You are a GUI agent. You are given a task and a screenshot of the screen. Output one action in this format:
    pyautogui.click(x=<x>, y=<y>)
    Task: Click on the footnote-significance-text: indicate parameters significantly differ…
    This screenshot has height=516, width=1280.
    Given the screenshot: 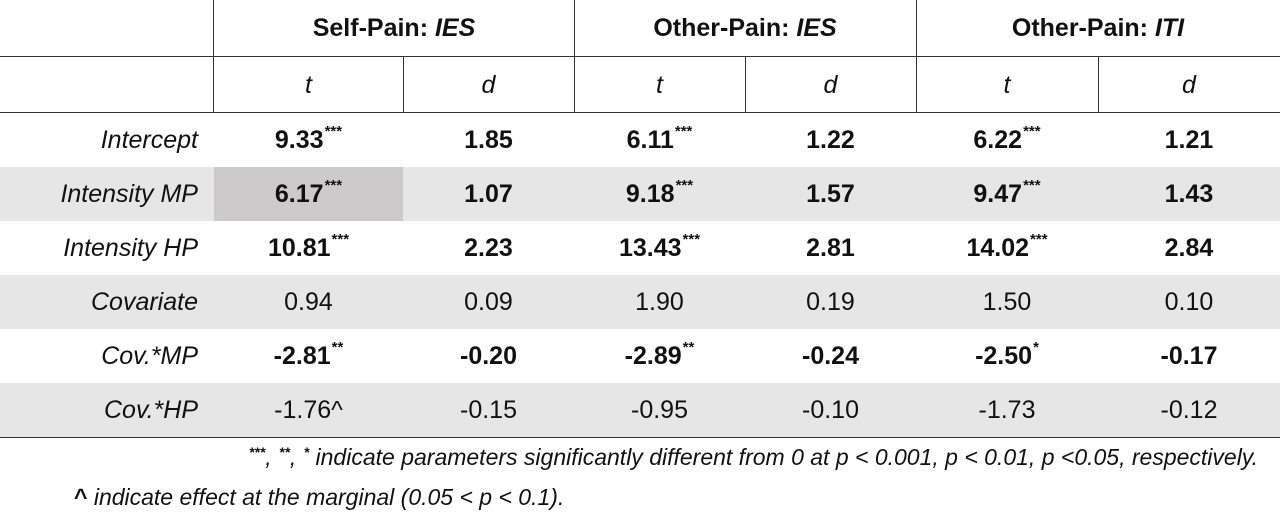 What is the action you would take?
    pyautogui.click(x=783, y=457)
    